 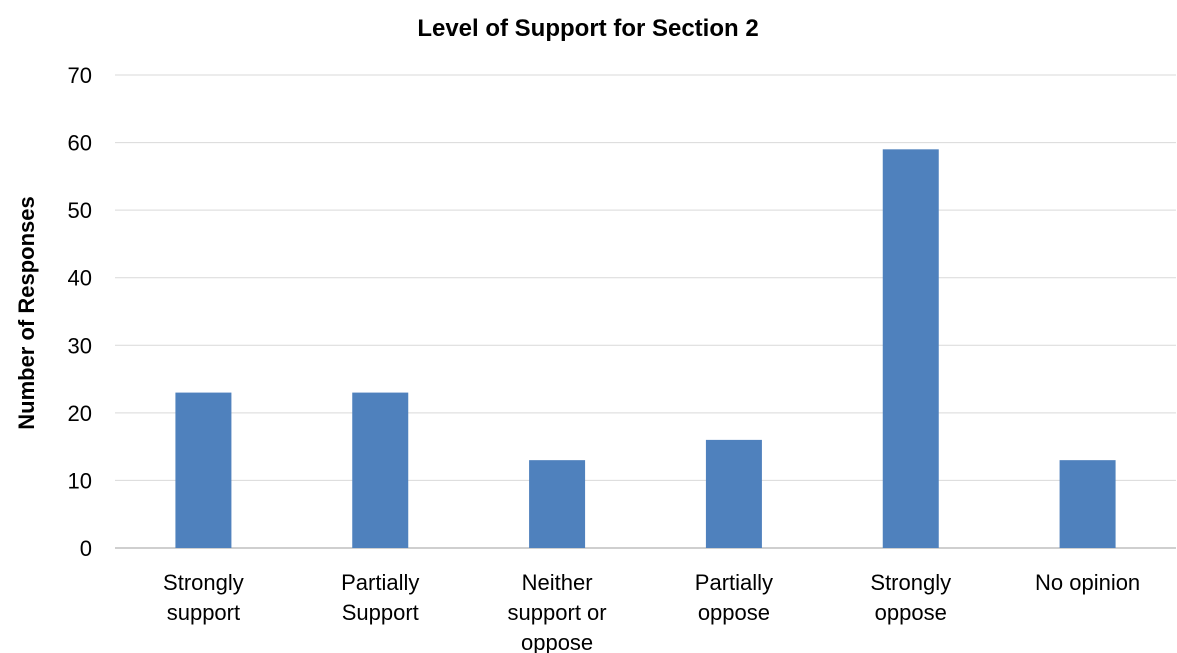 I want to click on x-category-label: No opinion, so click(x=1087, y=582).